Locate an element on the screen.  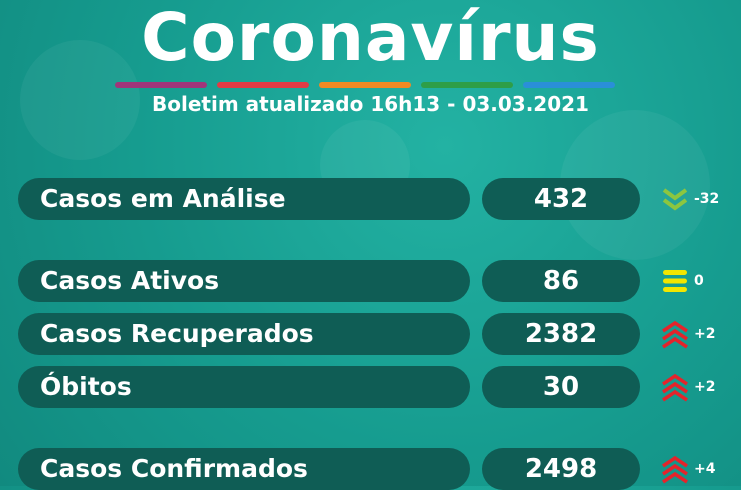
stat-value: 2498 is located at coordinates (561, 469).